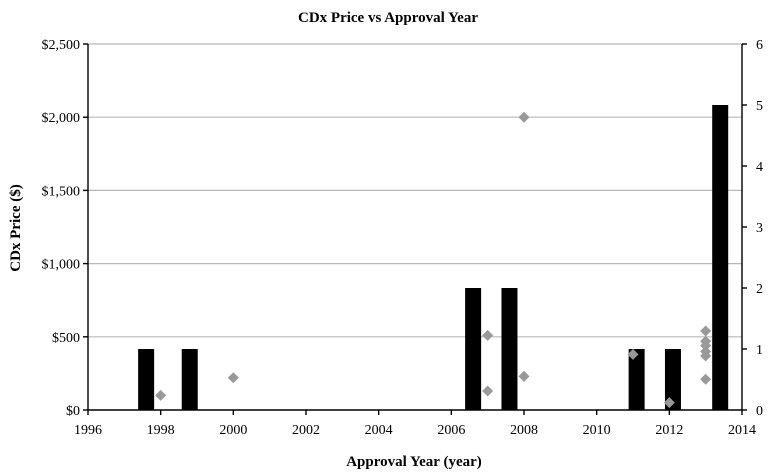  I want to click on y2-tick-label: 1, so click(759, 350).